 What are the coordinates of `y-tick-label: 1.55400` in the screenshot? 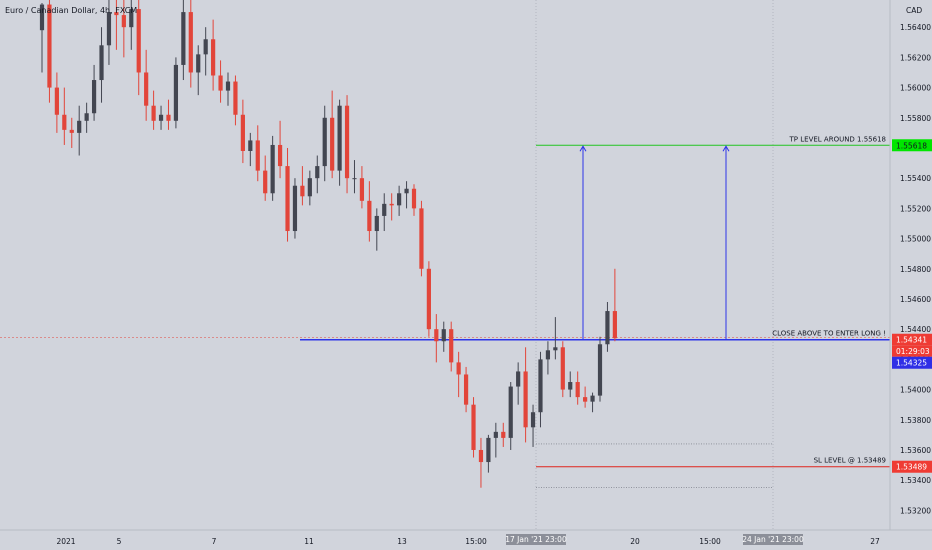 It's located at (915, 178).